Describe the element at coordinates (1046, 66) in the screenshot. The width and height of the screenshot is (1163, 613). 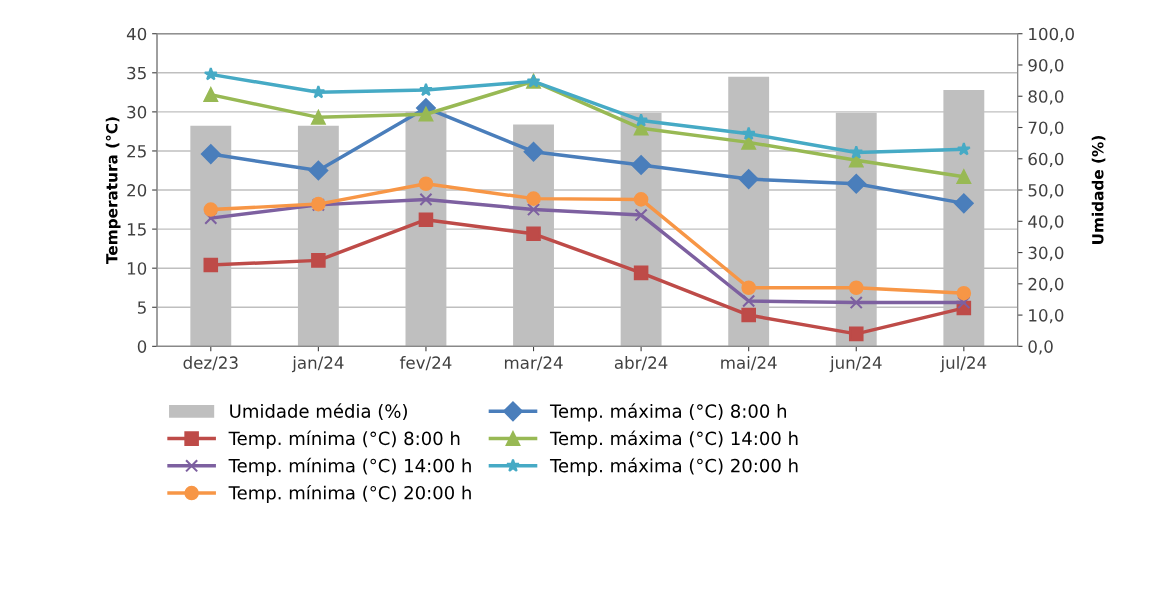
I see `y2-tick-label: 90,0` at that location.